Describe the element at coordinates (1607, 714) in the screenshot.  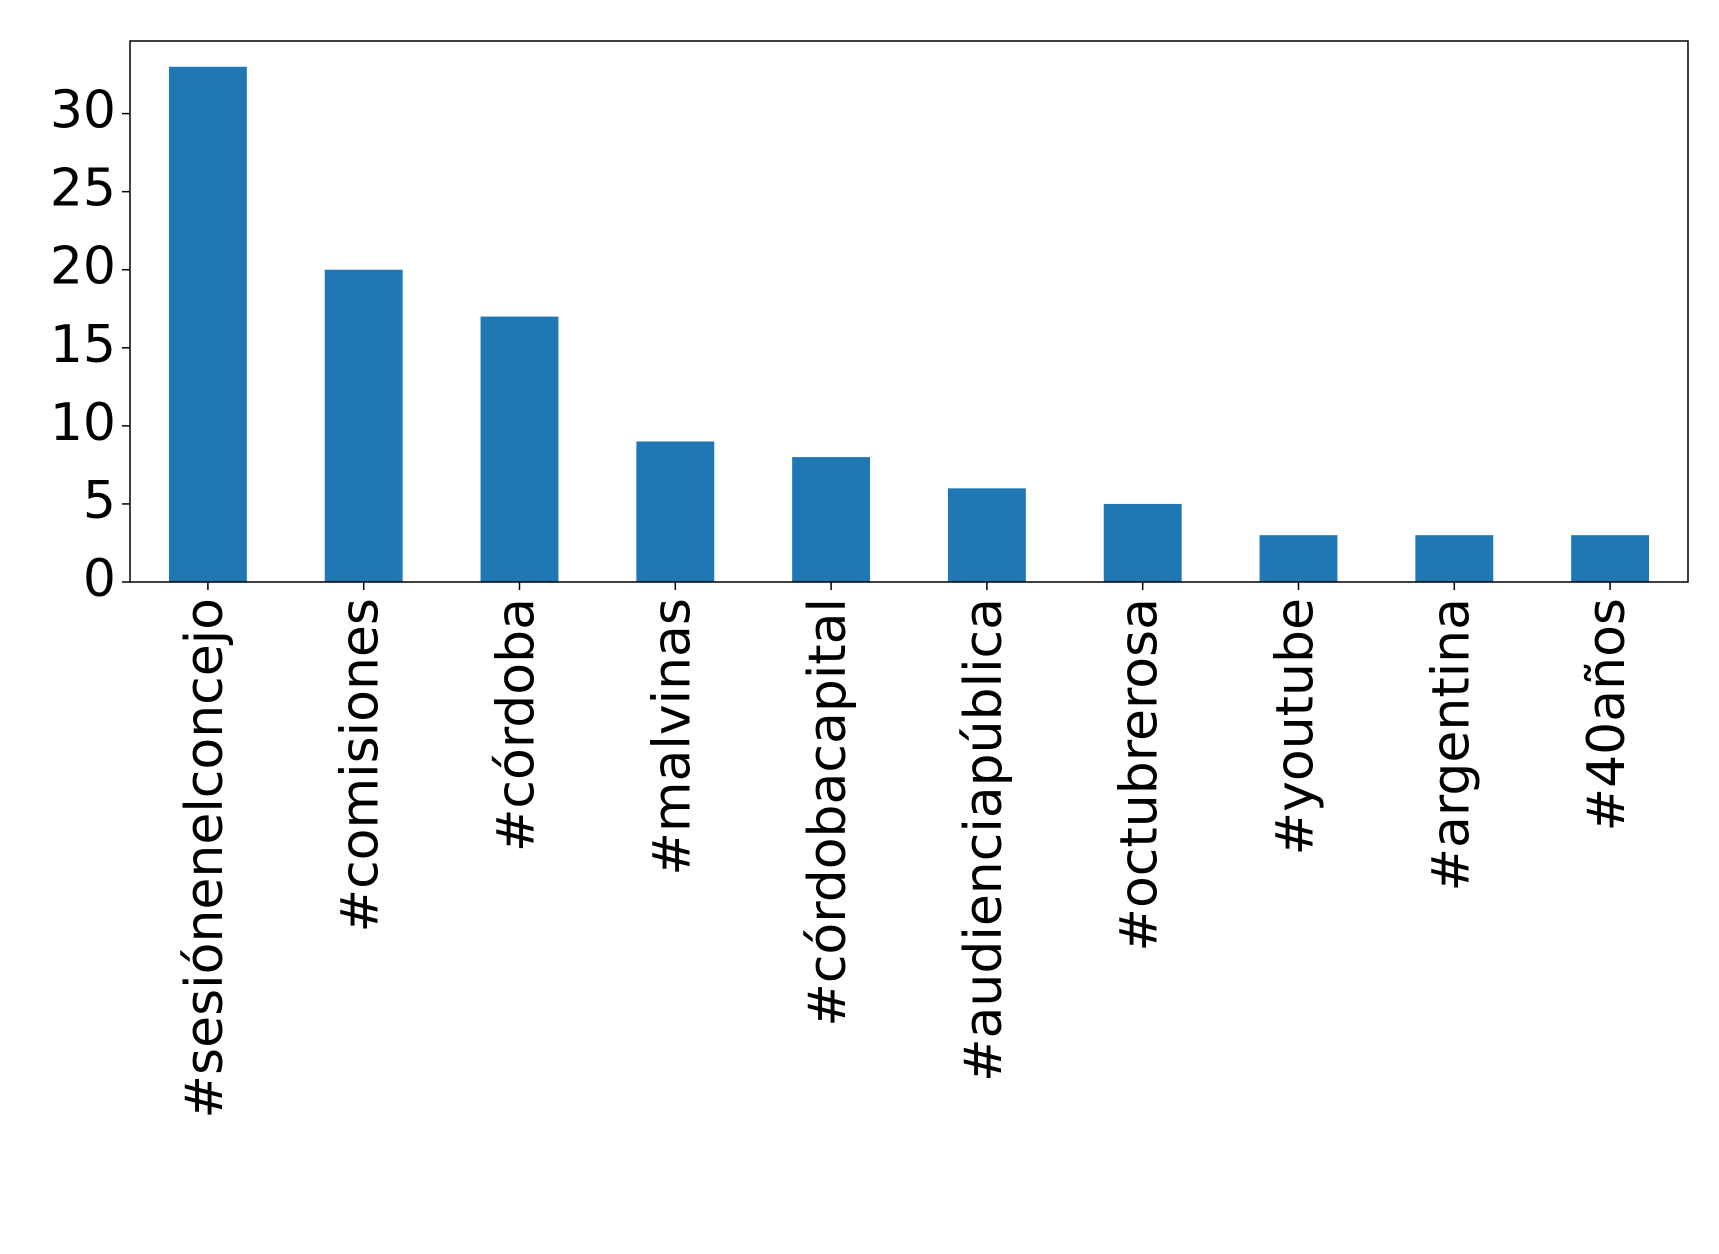
I see `x-tick-label: #40años` at that location.